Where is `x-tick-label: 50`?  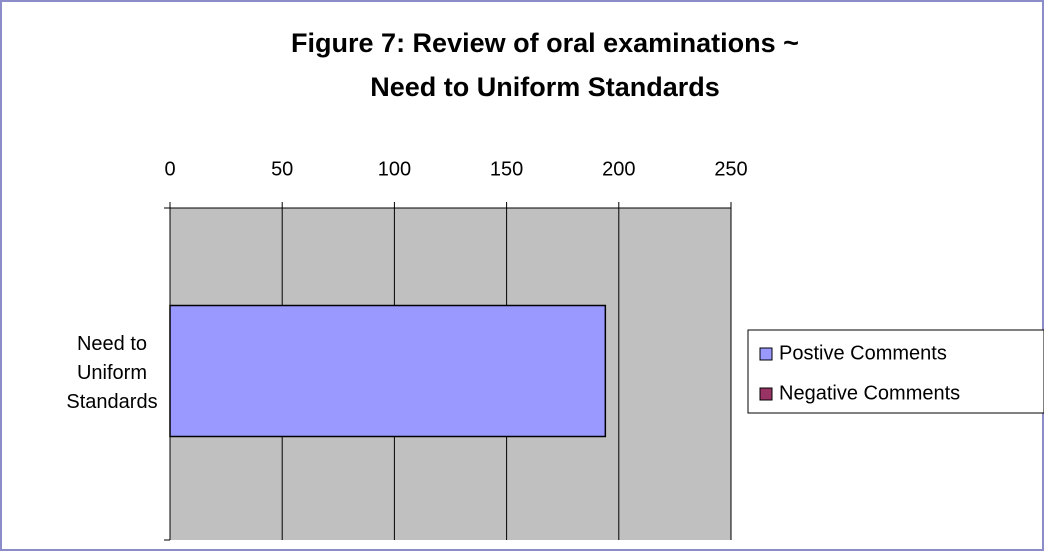 x-tick-label: 50 is located at coordinates (282, 169).